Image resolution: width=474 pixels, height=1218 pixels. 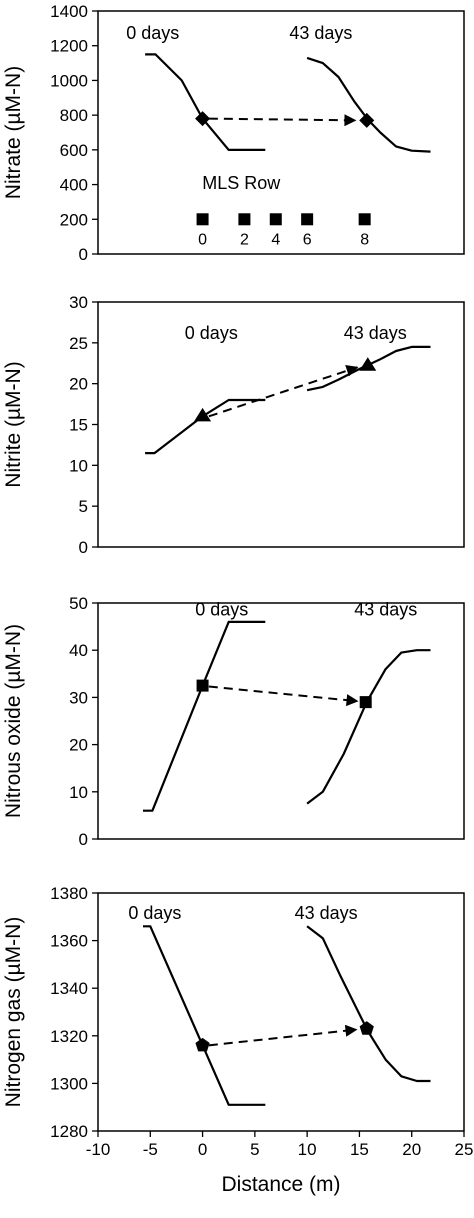 What do you see at coordinates (152, 33) in the screenshot?
I see `nitrate-annotation-0: 0 days` at bounding box center [152, 33].